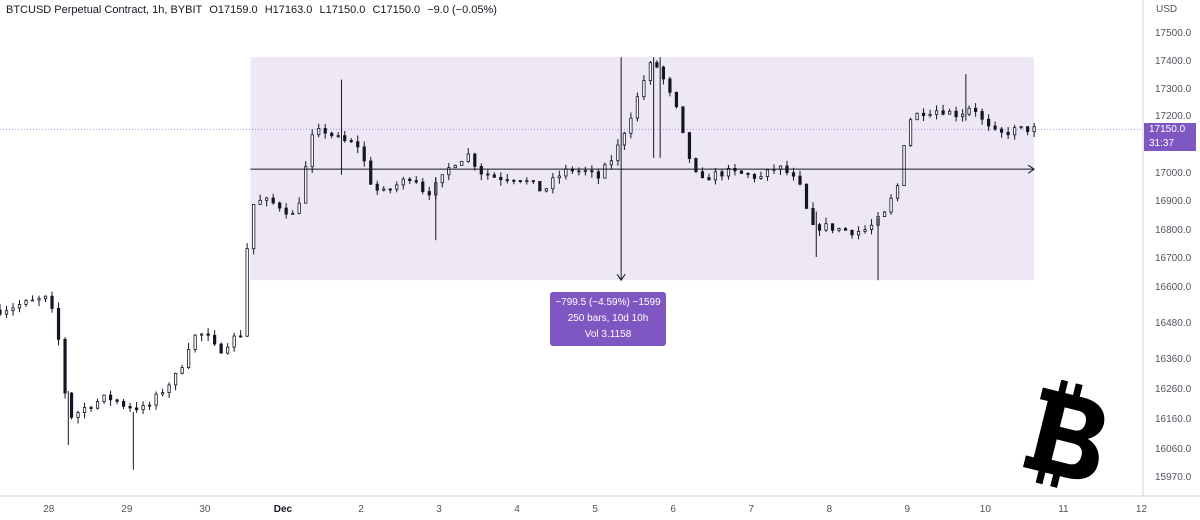  What do you see at coordinates (608, 302) in the screenshot?
I see `measure-change: −799.5 (−4.59%) −1599` at bounding box center [608, 302].